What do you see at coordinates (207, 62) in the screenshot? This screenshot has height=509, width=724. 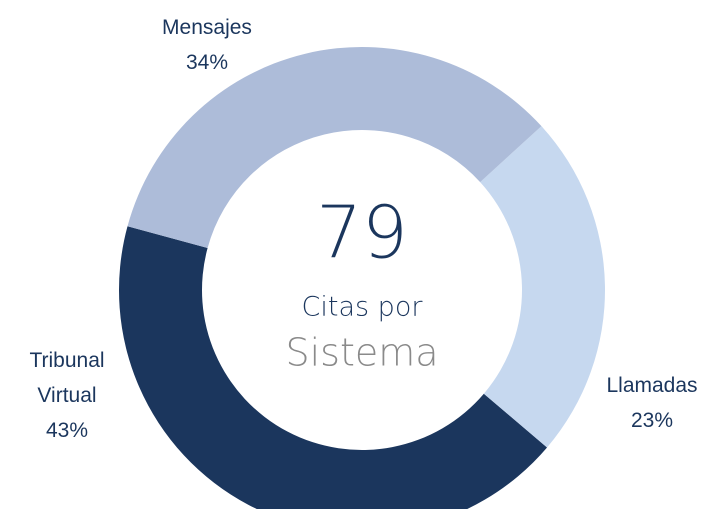 I see `segment-value: 34%` at bounding box center [207, 62].